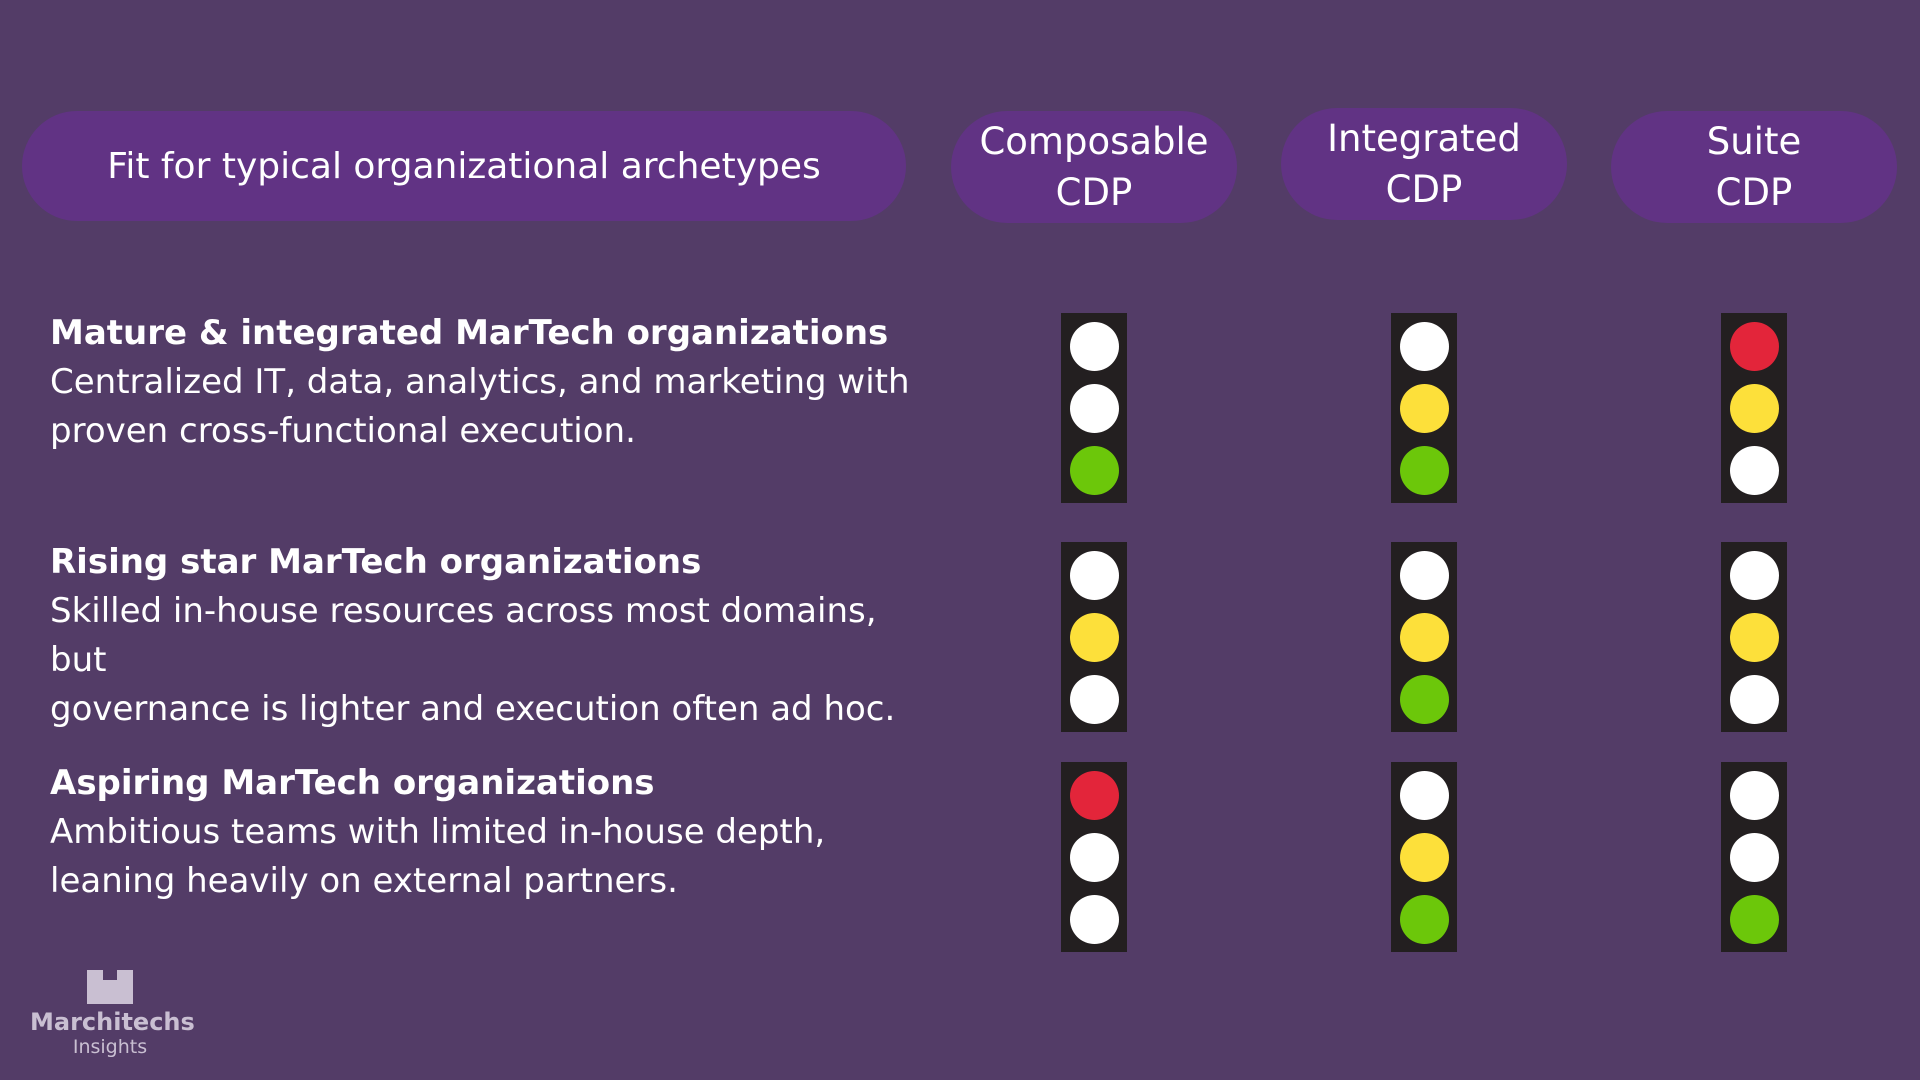 This screenshot has width=1920, height=1080. Describe the element at coordinates (1094, 167) in the screenshot. I see `column-header-composable-cdp: Composable CDP` at that location.